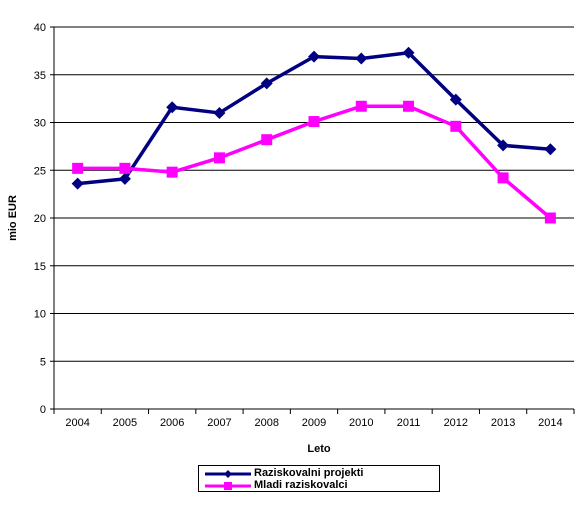 The image size is (588, 508). I want to click on y-tick-label: 35, so click(40, 76).